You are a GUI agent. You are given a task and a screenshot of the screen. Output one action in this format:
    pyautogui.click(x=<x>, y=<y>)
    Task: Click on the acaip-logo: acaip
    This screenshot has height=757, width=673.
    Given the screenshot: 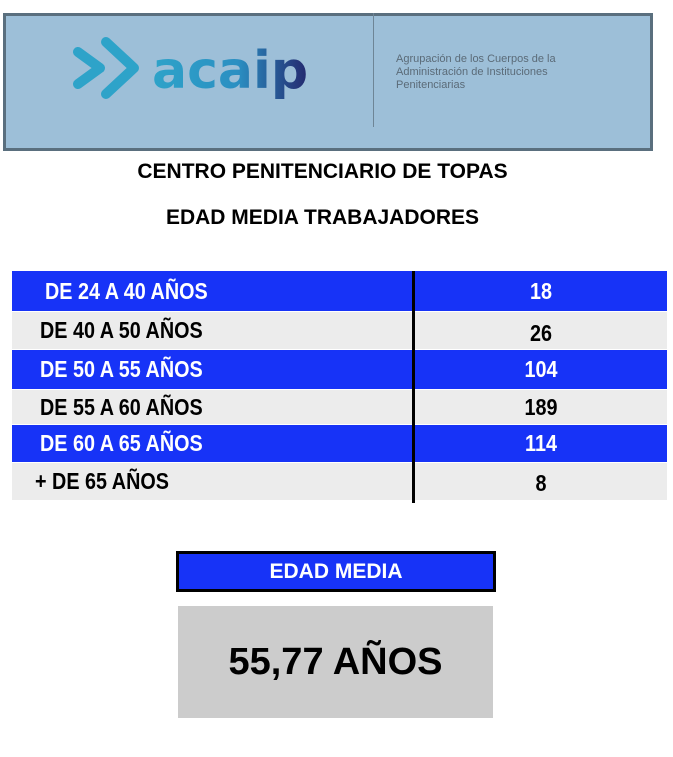 What is the action you would take?
    pyautogui.click(x=190, y=69)
    